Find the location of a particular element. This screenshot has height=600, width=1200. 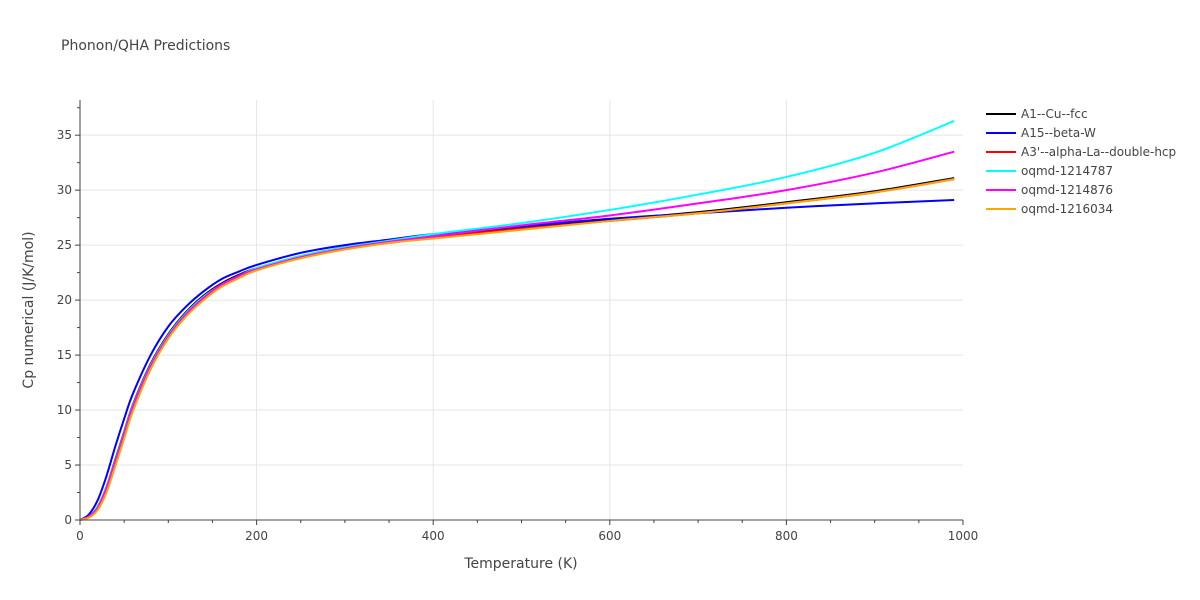

legend-item: oqmd-1216034 is located at coordinates (1049, 209).